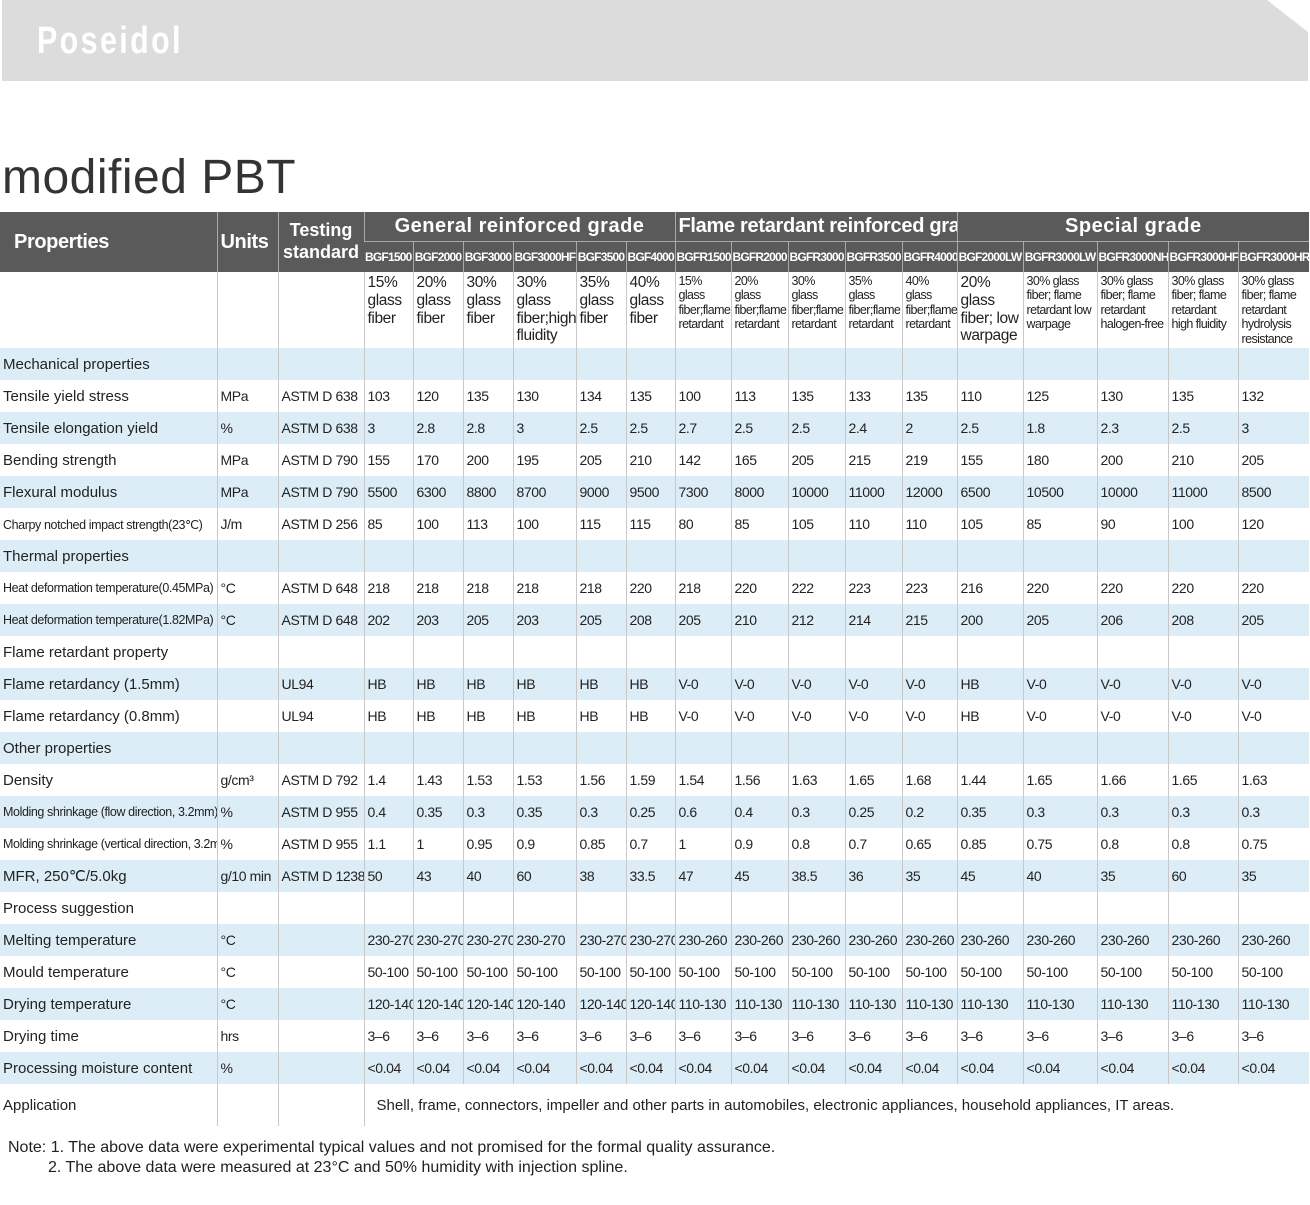  What do you see at coordinates (759, 844) in the screenshot?
I see `value-cell: 0.9` at bounding box center [759, 844].